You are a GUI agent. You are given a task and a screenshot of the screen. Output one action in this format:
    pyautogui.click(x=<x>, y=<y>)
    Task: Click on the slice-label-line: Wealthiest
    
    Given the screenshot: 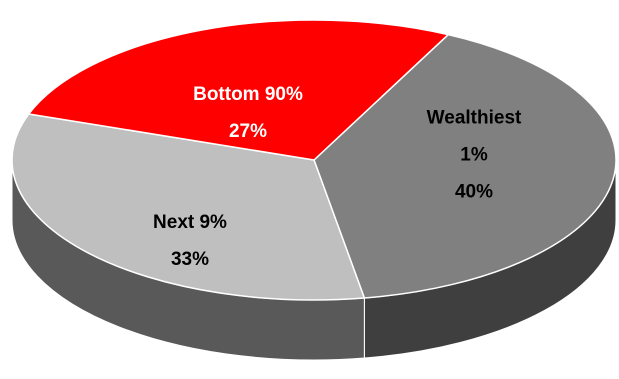 What is the action you would take?
    pyautogui.click(x=474, y=118)
    